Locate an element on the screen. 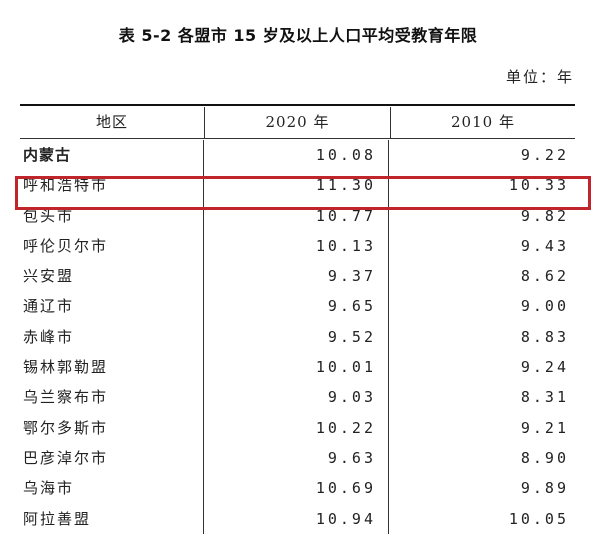  value-2010-cell: 9.89 is located at coordinates (544, 488).